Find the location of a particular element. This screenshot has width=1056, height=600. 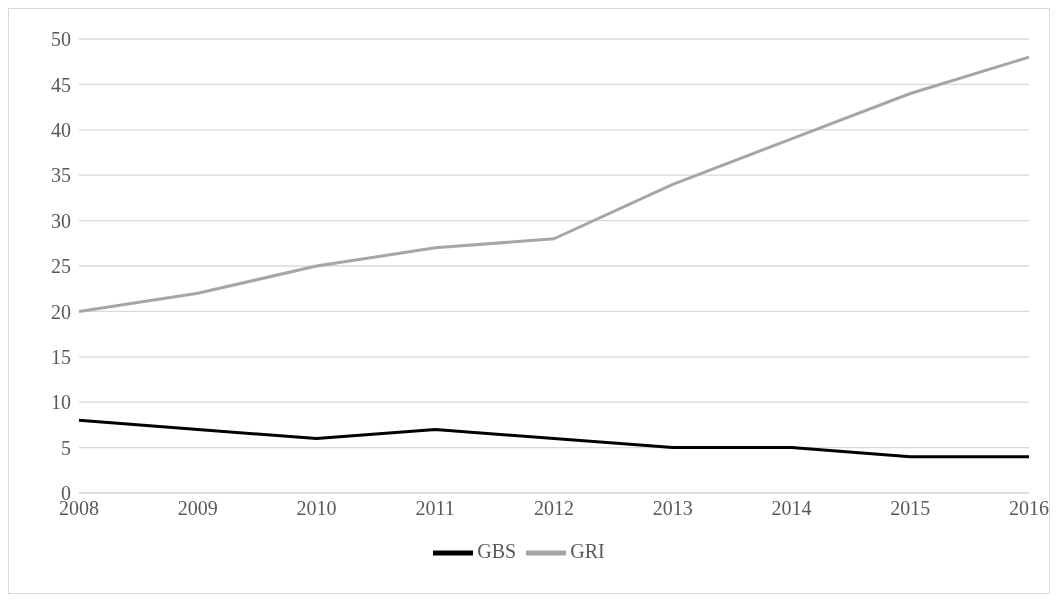

x-tick-label: 2013 is located at coordinates (672, 508).